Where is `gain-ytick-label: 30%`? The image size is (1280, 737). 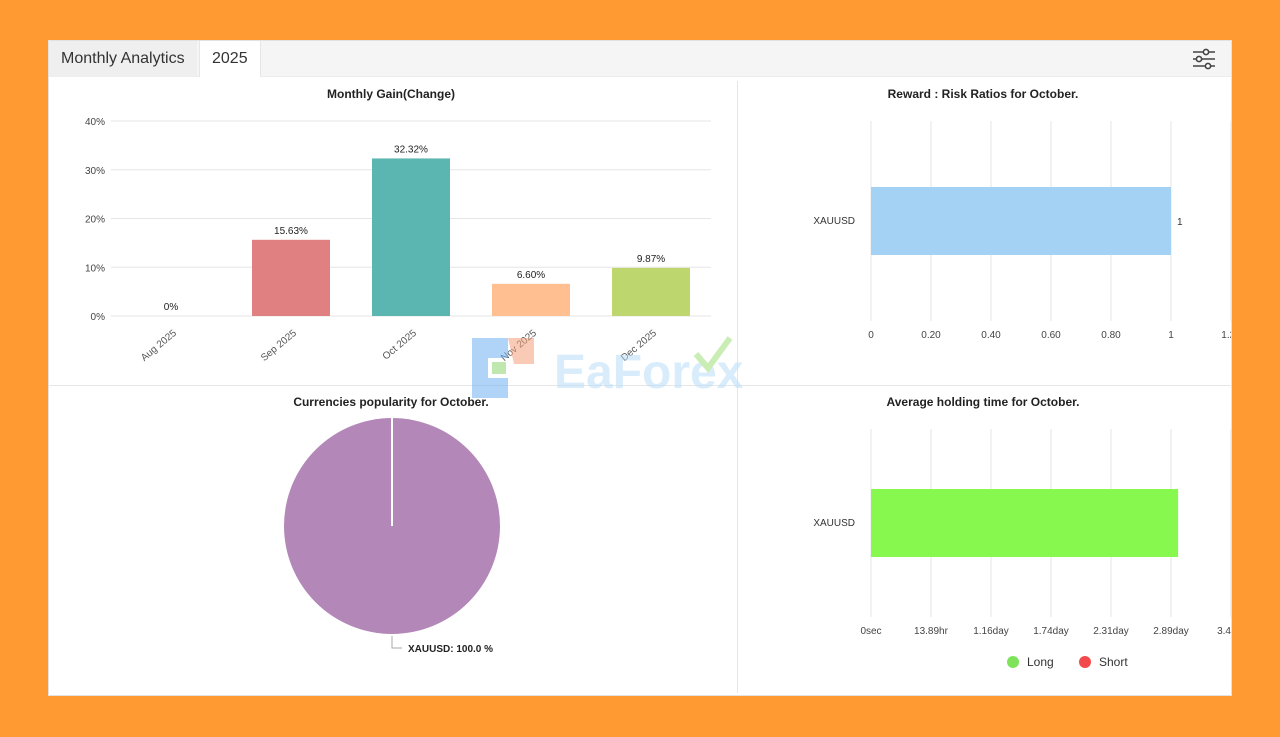
gain-ytick-label: 30% is located at coordinates (95, 171).